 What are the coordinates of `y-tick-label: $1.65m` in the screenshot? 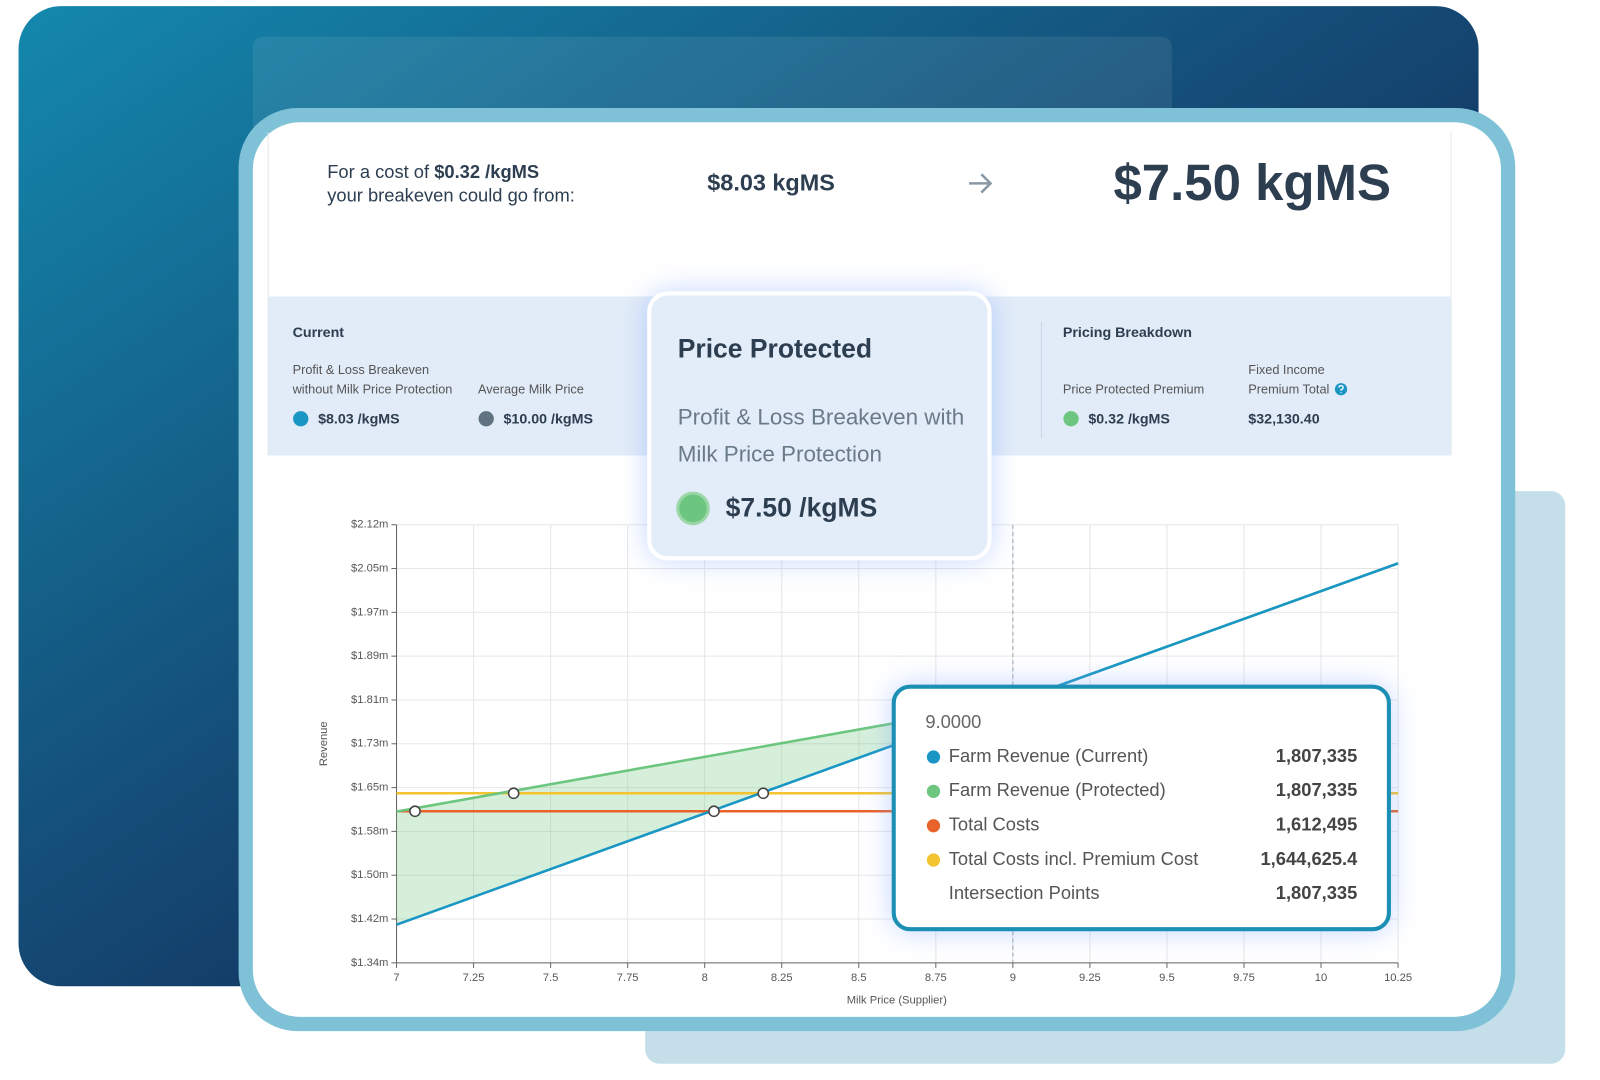 It's located at (369, 788).